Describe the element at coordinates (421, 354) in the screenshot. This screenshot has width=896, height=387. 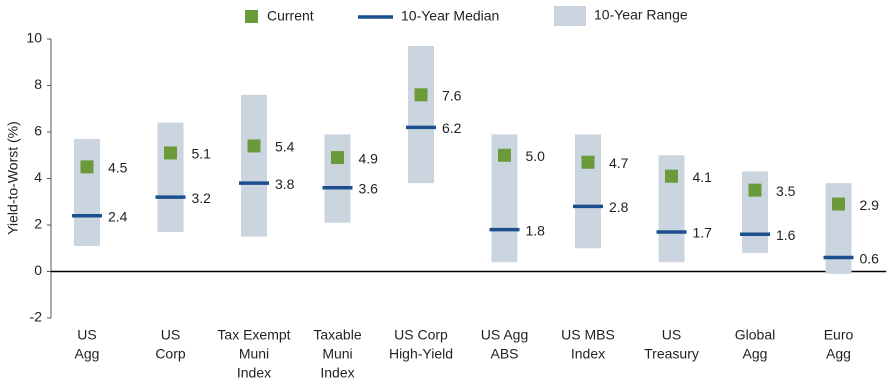
I see `x-tick-label: High-Yield` at that location.